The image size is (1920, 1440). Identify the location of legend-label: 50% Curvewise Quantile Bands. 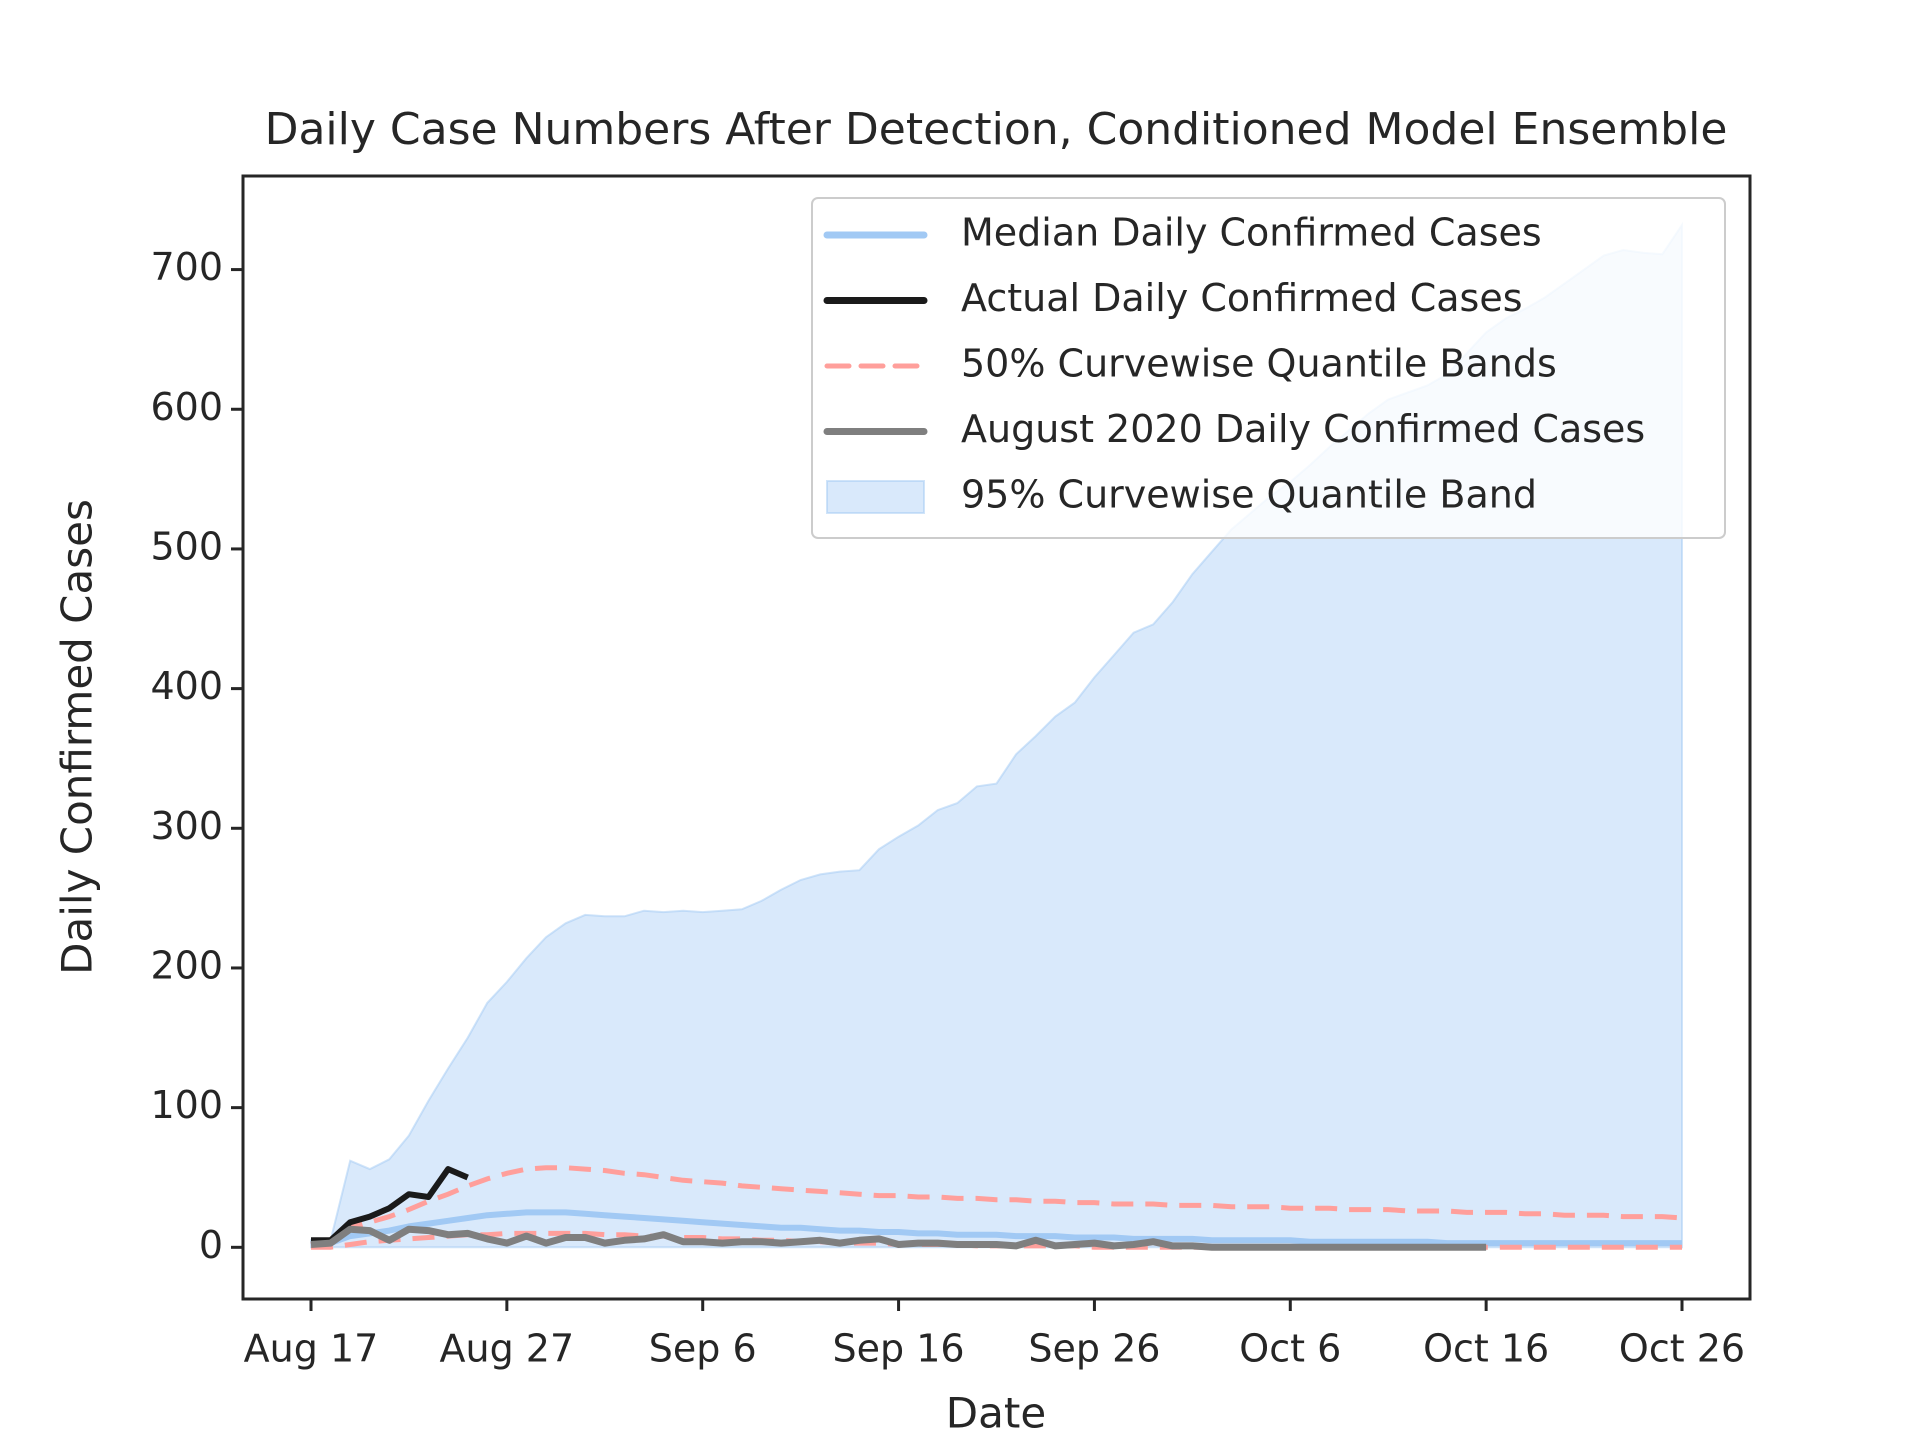
(1259, 364).